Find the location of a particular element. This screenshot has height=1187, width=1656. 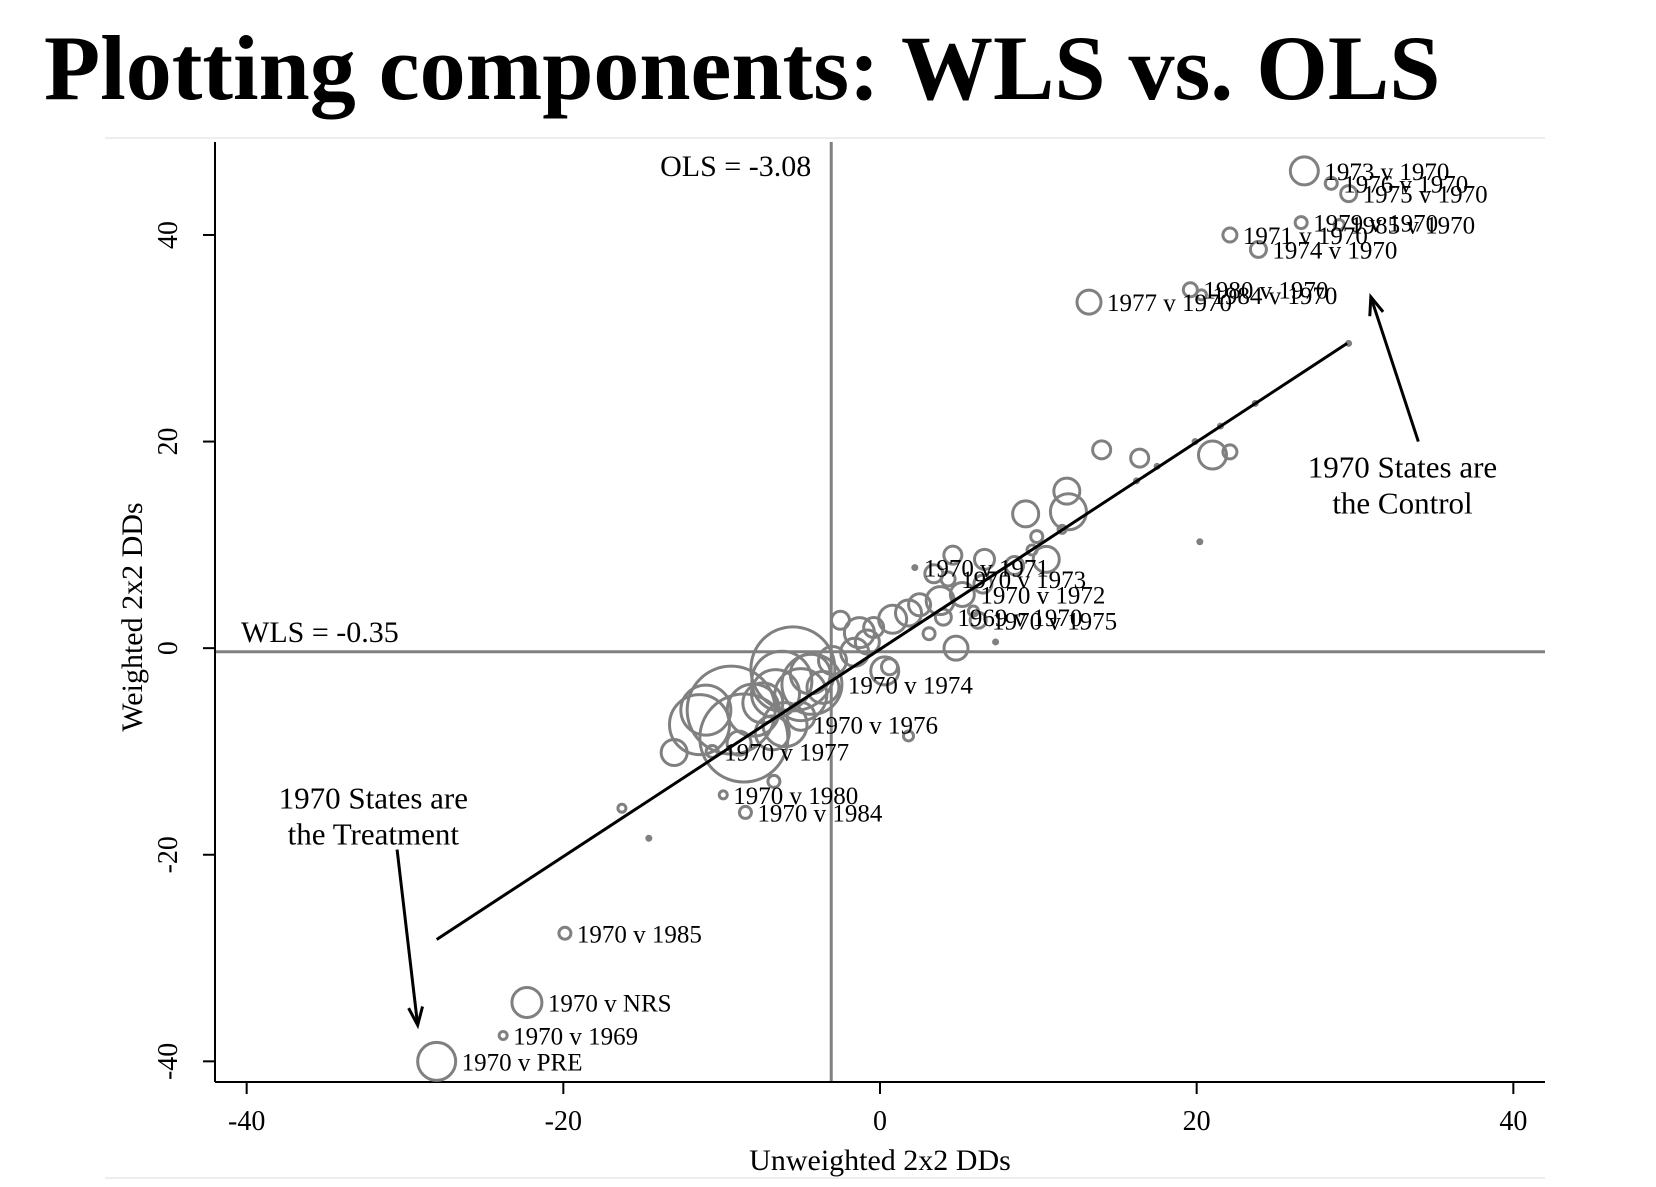

ols-label: OLS = -3.08 is located at coordinates (735, 166).